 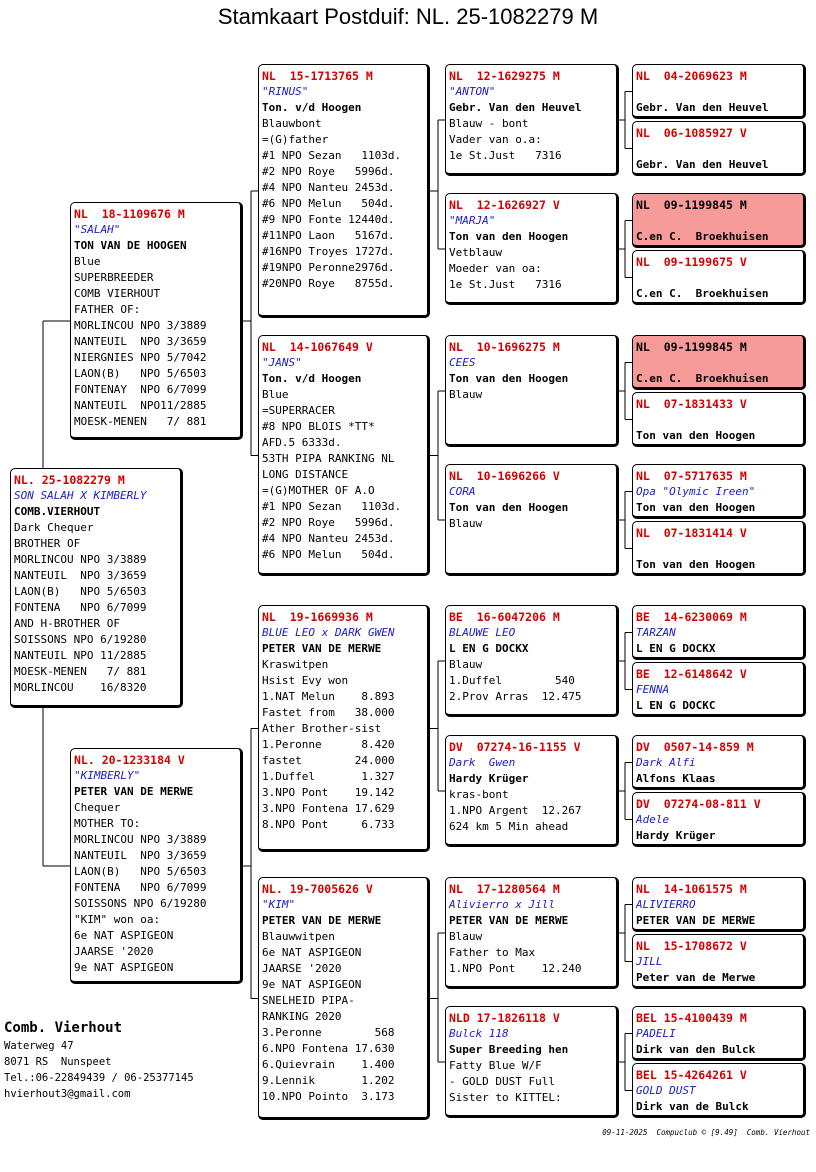 I want to click on breeder-name: Comb. Vierhout, so click(x=63, y=1028).